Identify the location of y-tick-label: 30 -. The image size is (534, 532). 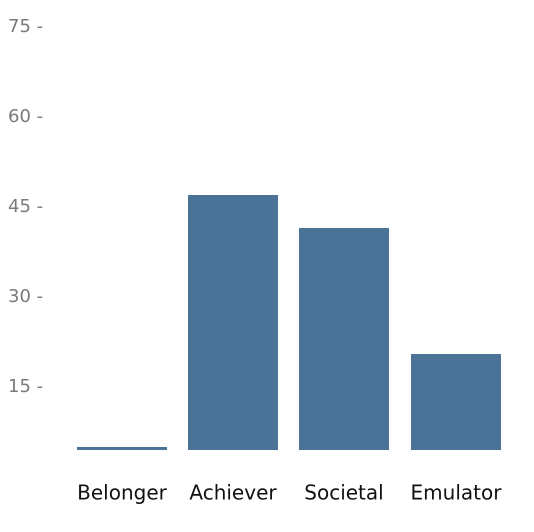
(25, 296).